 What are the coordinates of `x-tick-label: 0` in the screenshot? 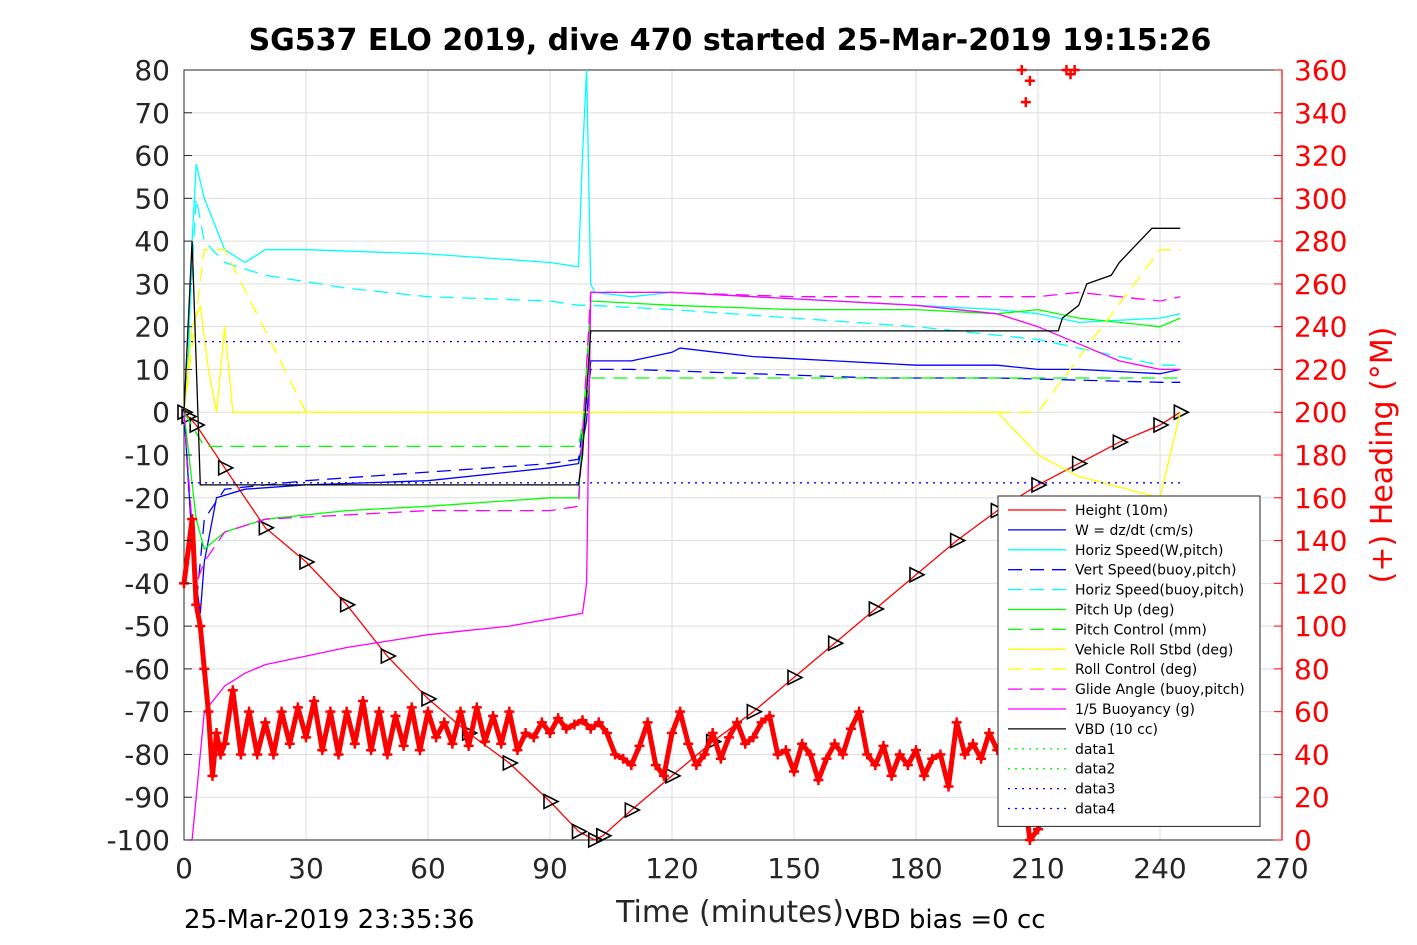 It's located at (184, 868).